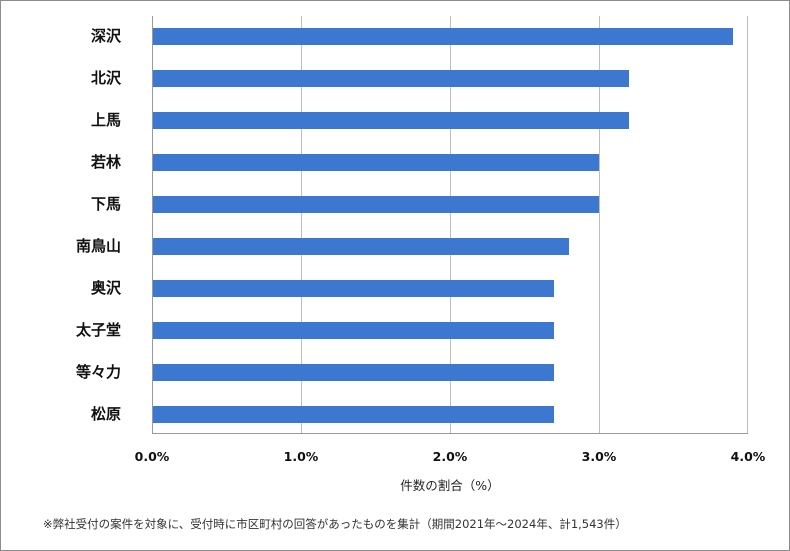 Image resolution: width=790 pixels, height=551 pixels. Describe the element at coordinates (105, 120) in the screenshot. I see `category-label: 上馬` at that location.